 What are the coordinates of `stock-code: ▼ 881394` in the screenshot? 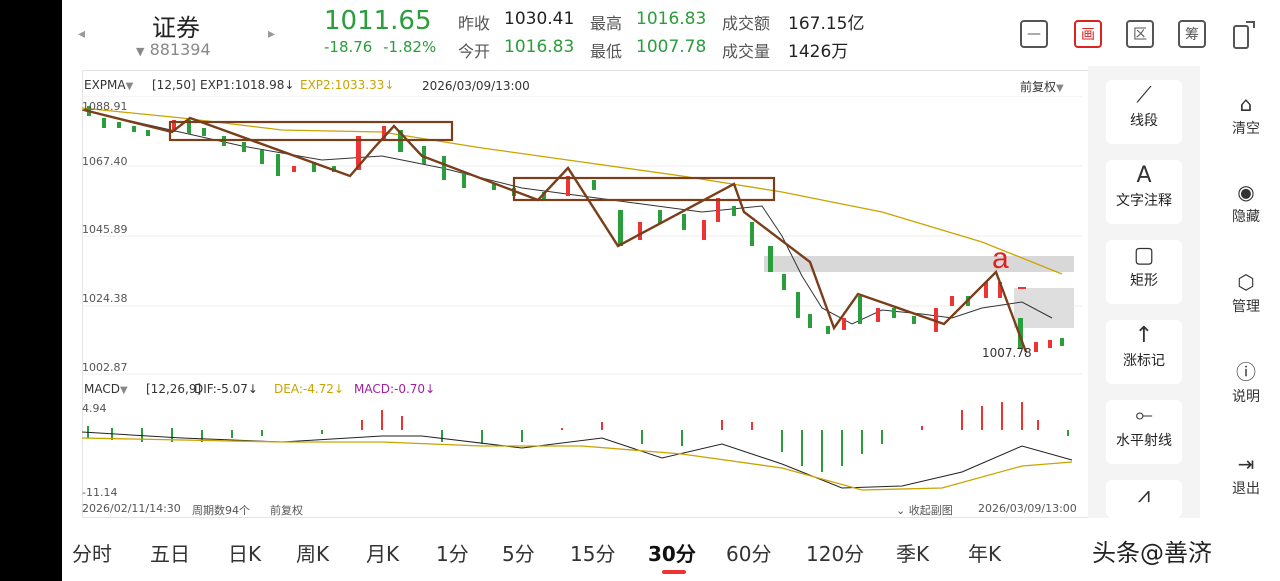 It's located at (173, 49).